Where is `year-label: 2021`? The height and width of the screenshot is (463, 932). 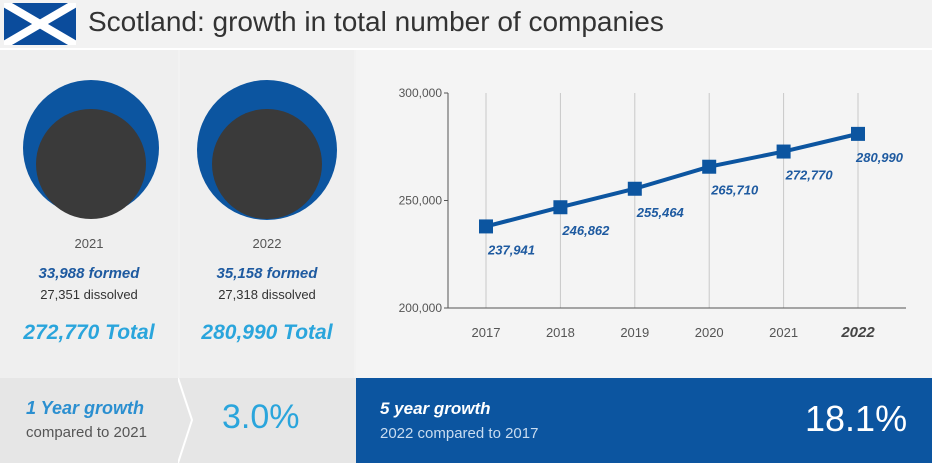 year-label: 2021 is located at coordinates (89, 243).